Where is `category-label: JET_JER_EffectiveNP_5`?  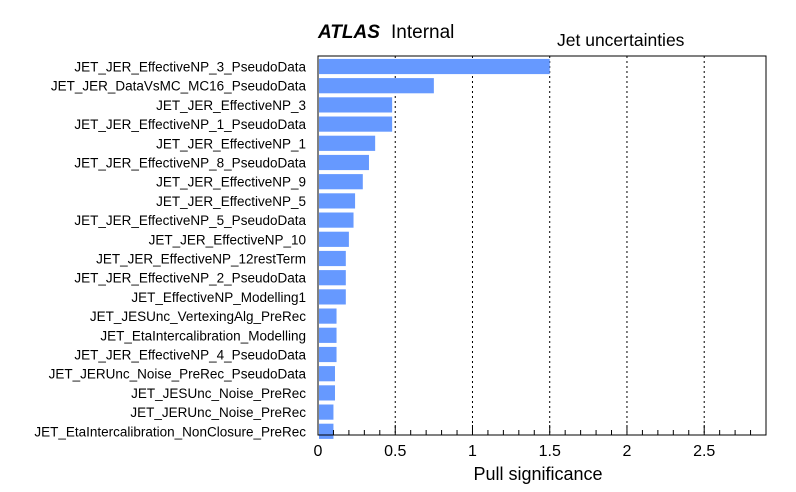 category-label: JET_JER_EffectiveNP_5 is located at coordinates (231, 201).